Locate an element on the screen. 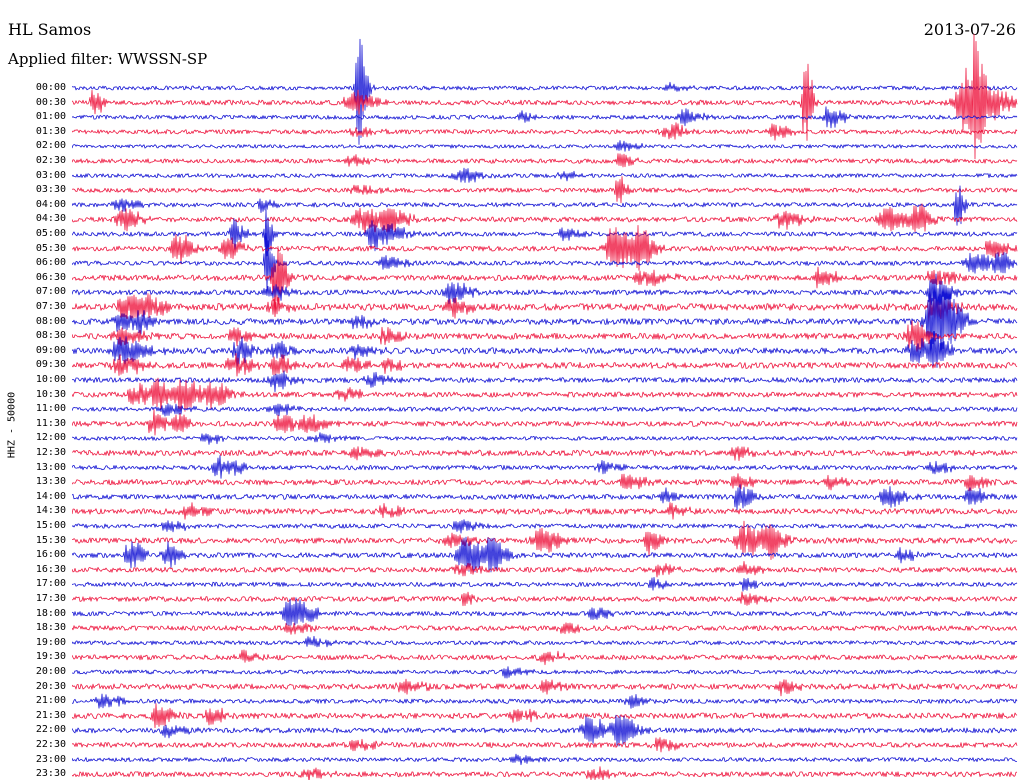 The width and height of the screenshot is (1024, 780). time-label: 20:30 is located at coordinates (50, 686).